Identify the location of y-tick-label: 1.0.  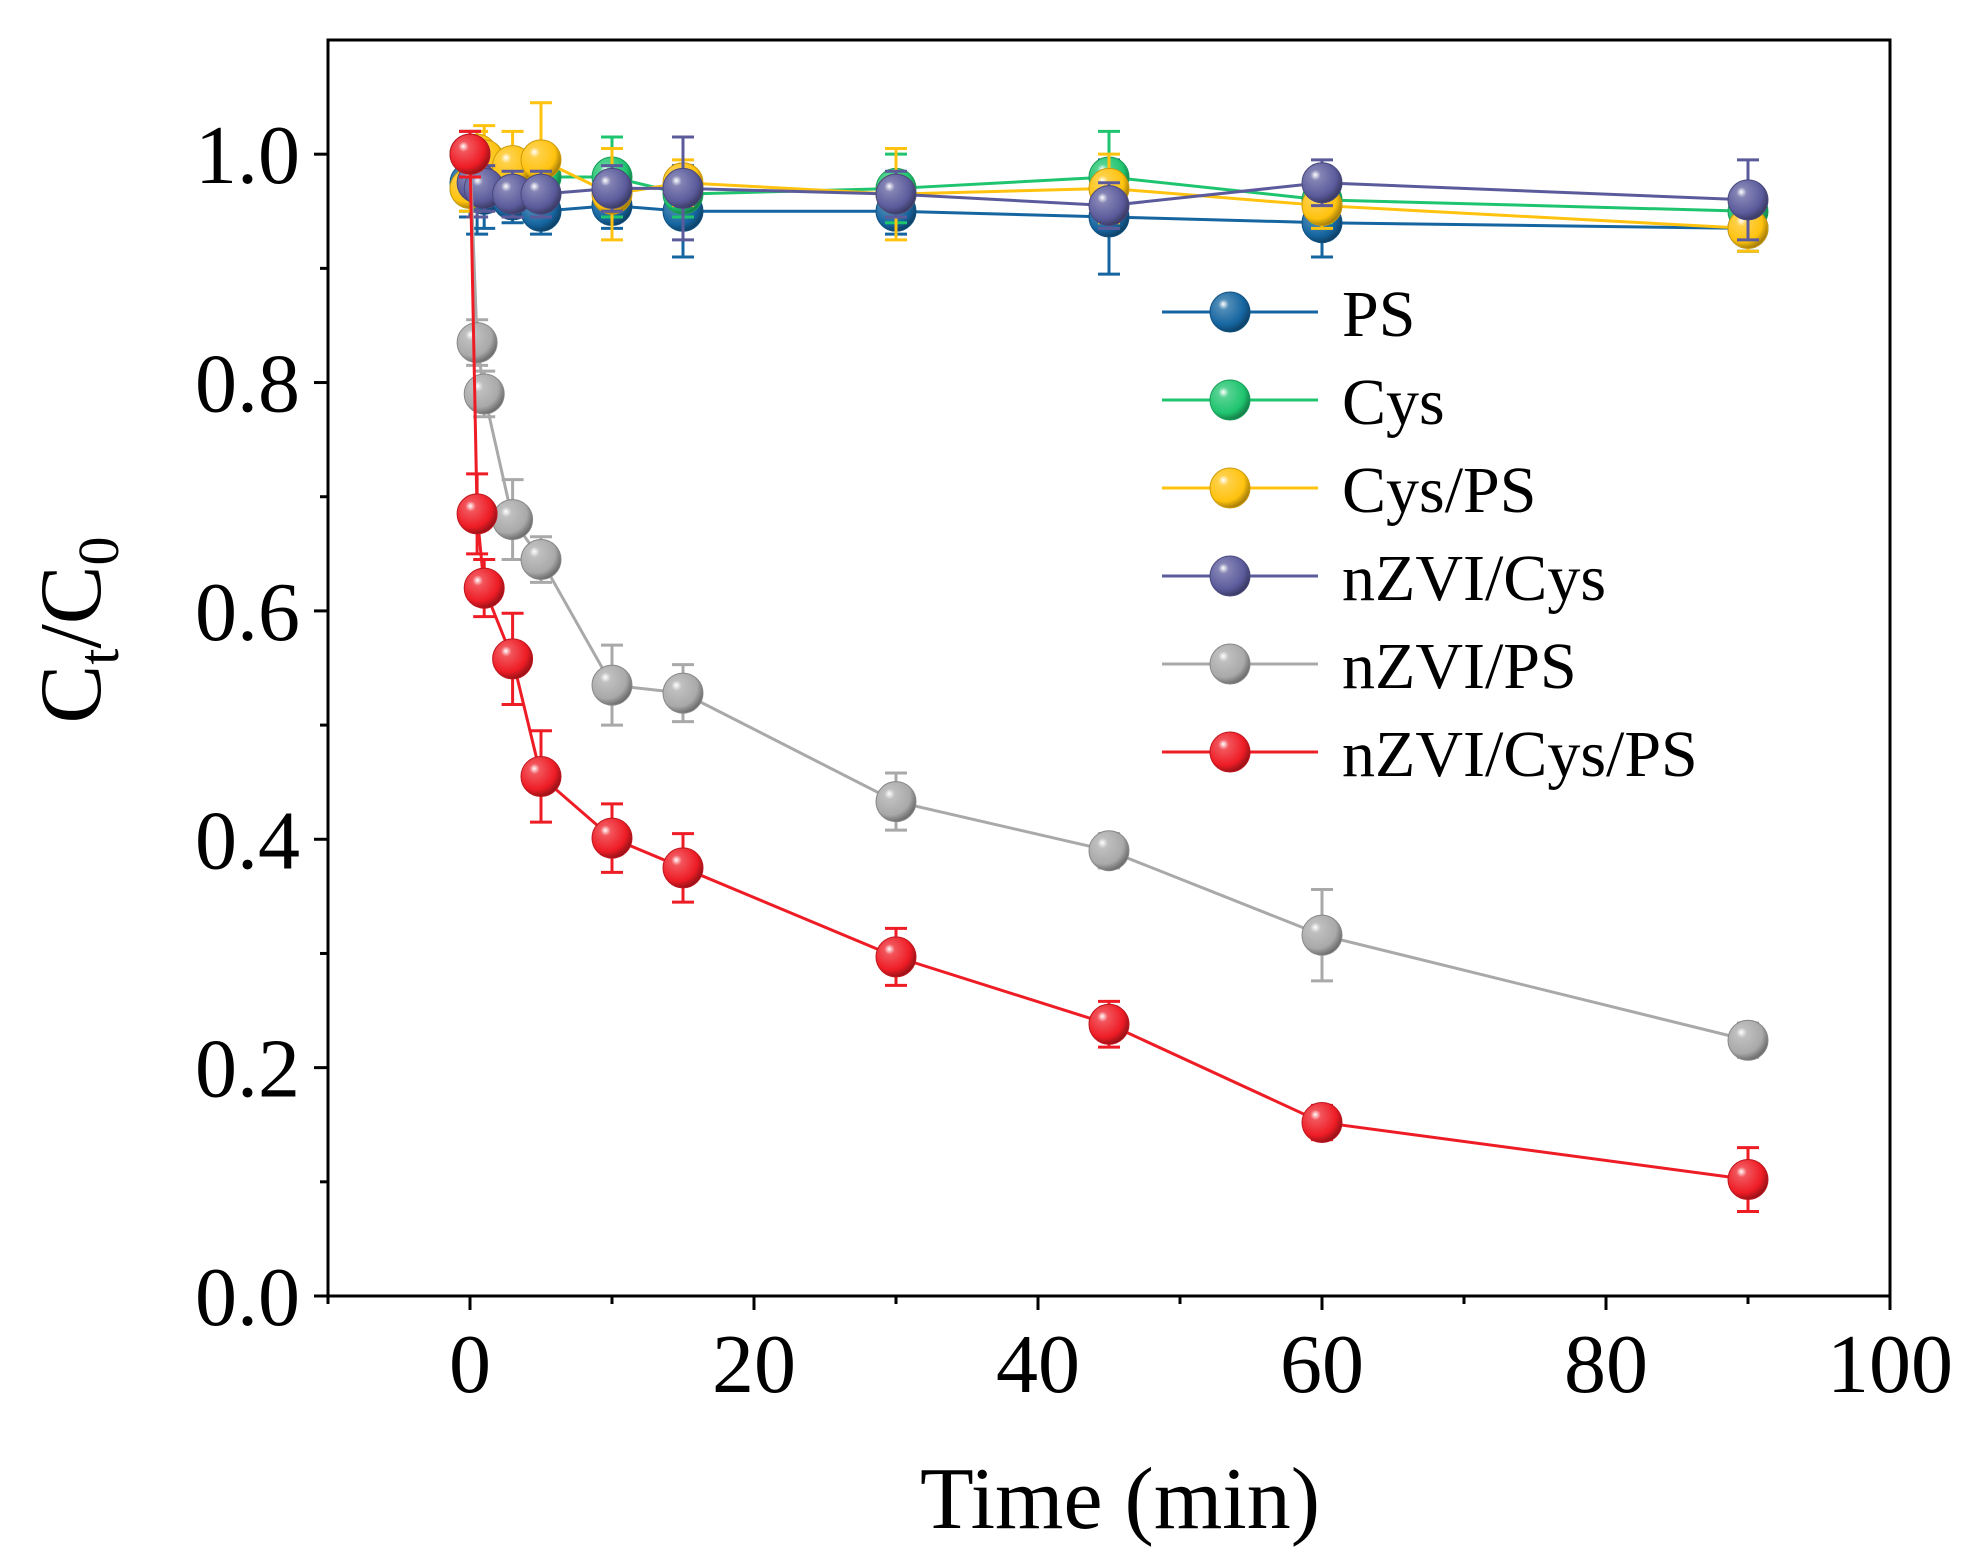
(247, 155).